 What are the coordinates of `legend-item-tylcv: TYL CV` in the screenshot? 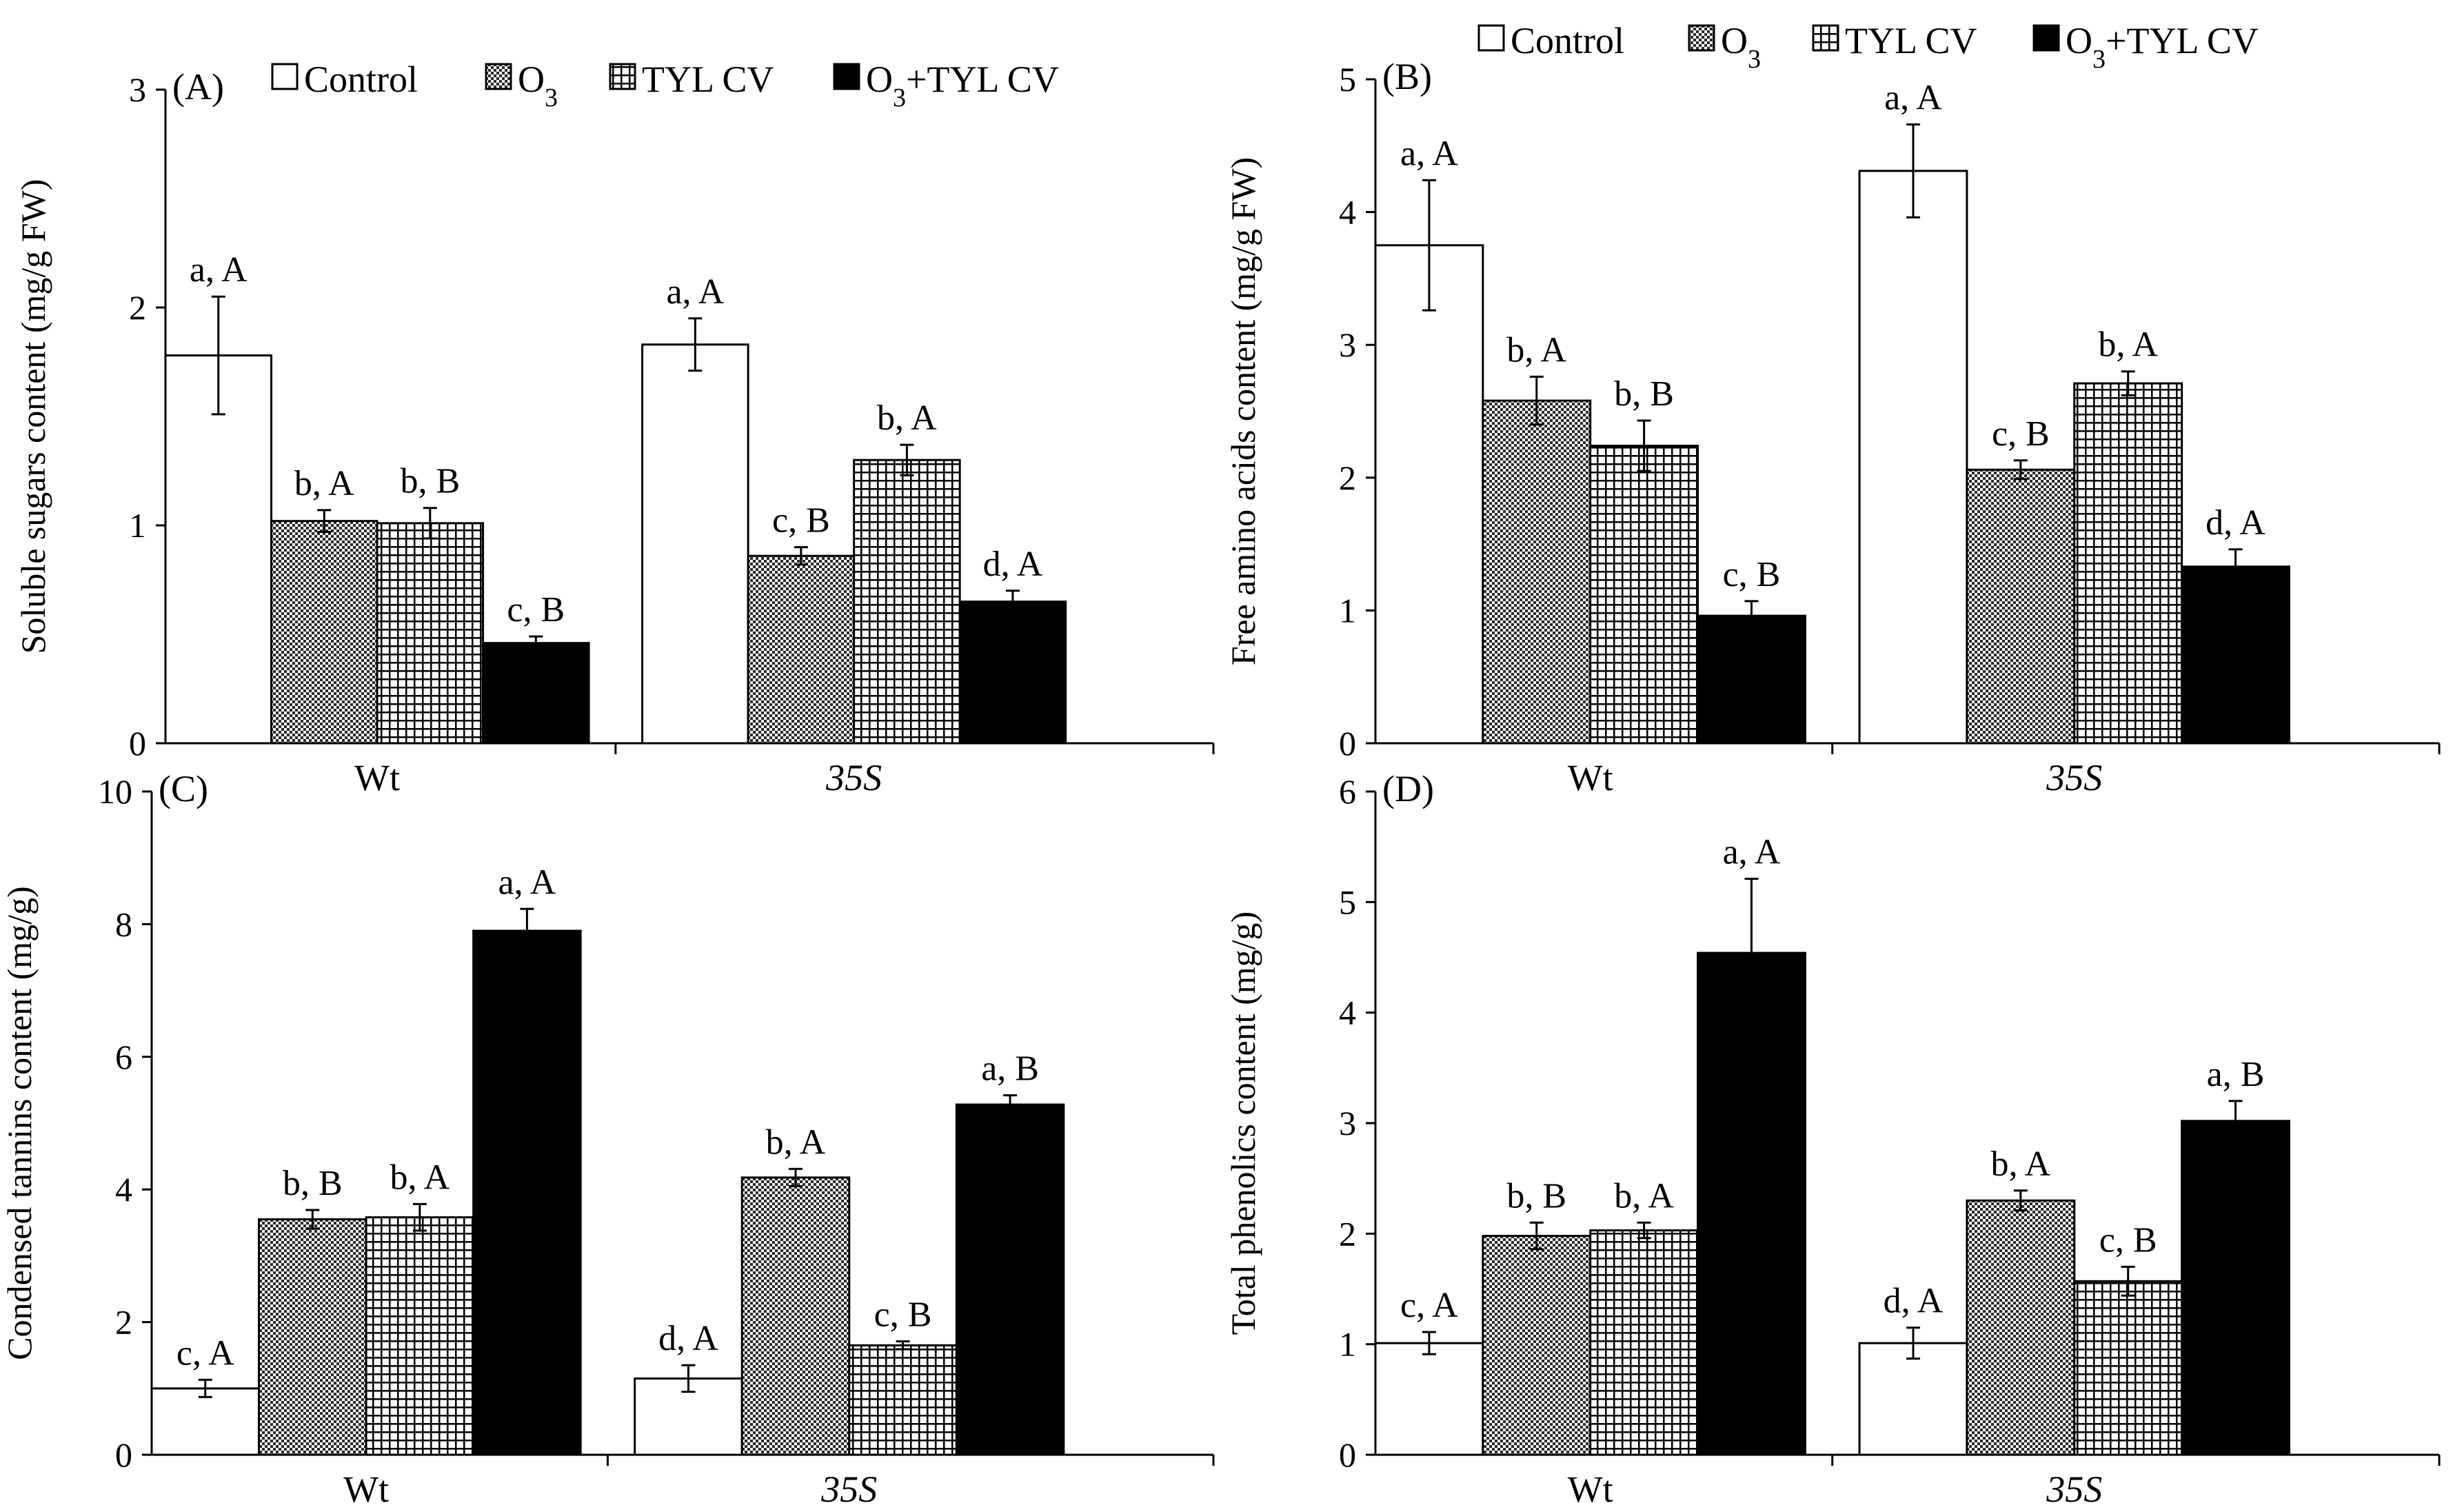 It's located at (1894, 40).